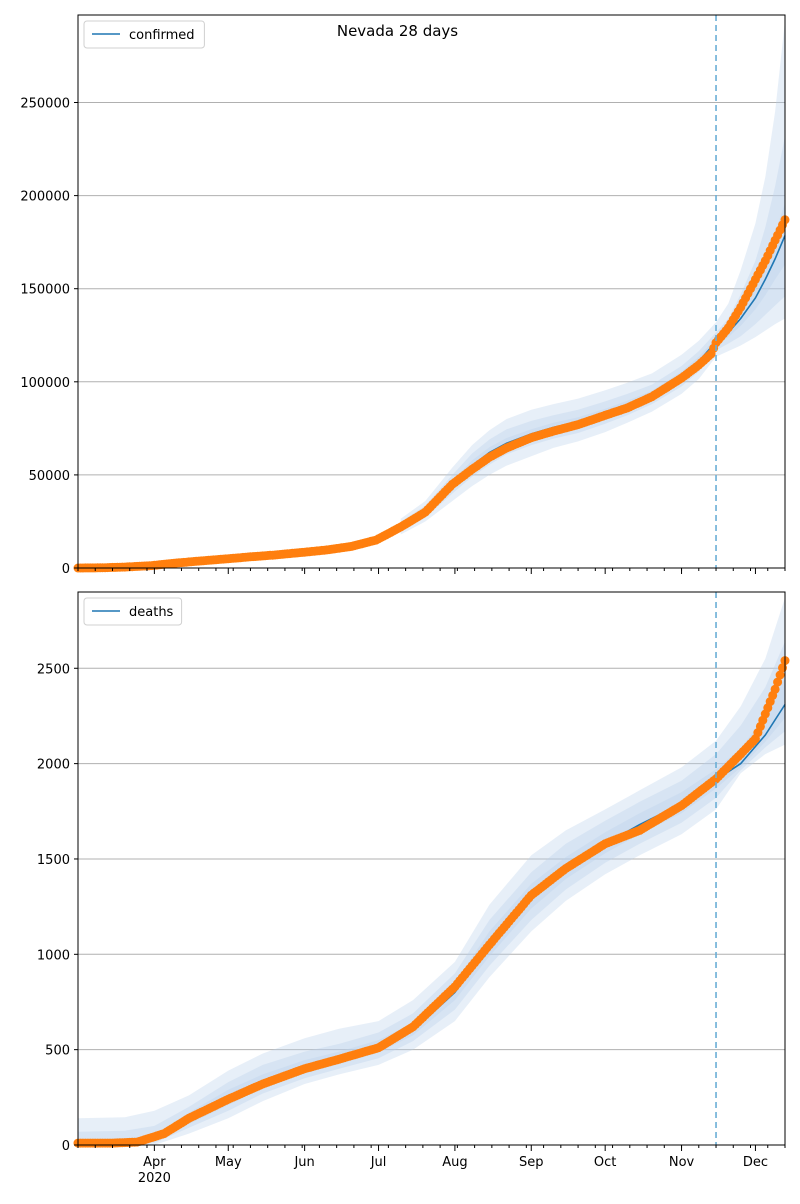 This screenshot has width=800, height=1204. I want to click on y-tick-label: 250000, so click(45, 104).